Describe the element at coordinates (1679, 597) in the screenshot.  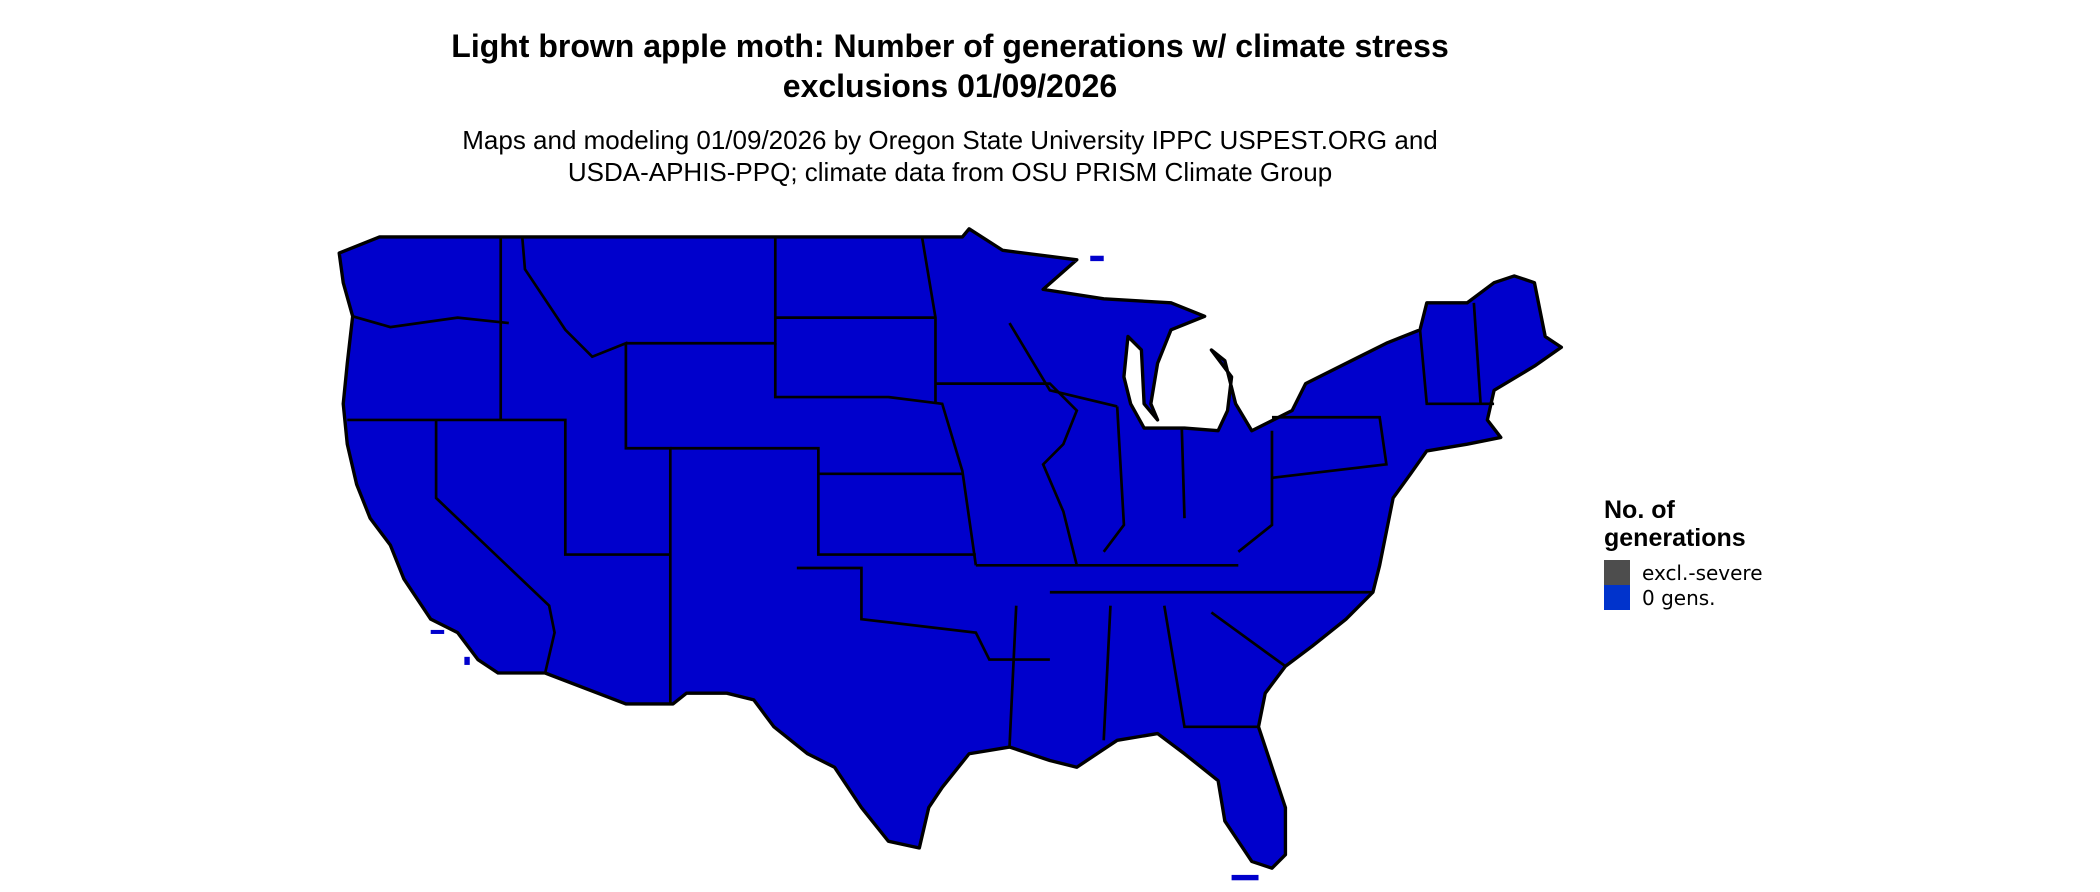
I see `legend-label: 0 gens.` at that location.